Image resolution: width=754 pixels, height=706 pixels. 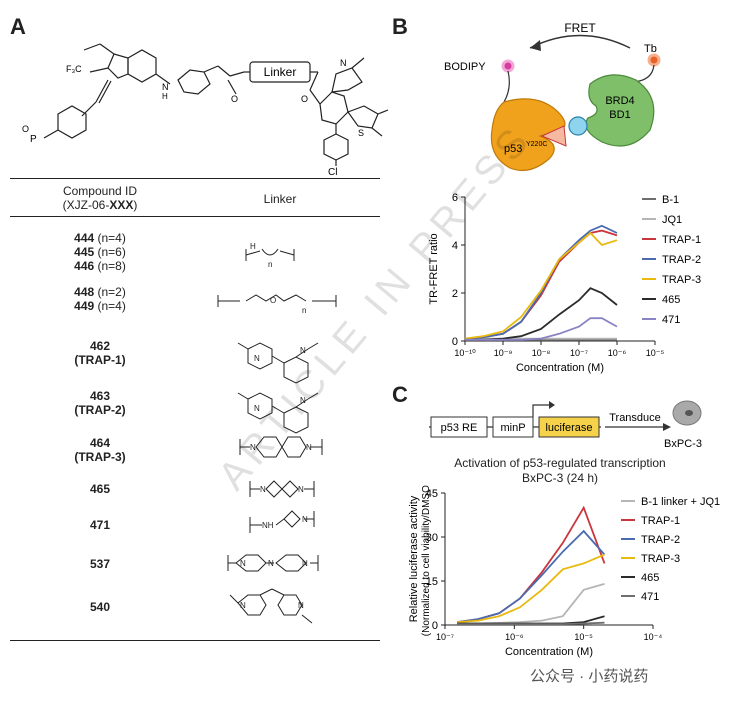 I want to click on compound-n-value: (n=4), so click(x=110, y=238).